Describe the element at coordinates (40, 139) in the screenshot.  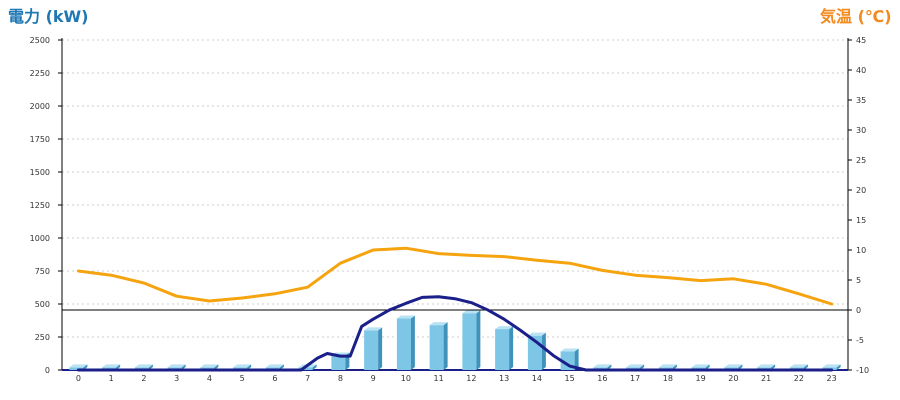
I see `left-tick-label: 1750` at that location.